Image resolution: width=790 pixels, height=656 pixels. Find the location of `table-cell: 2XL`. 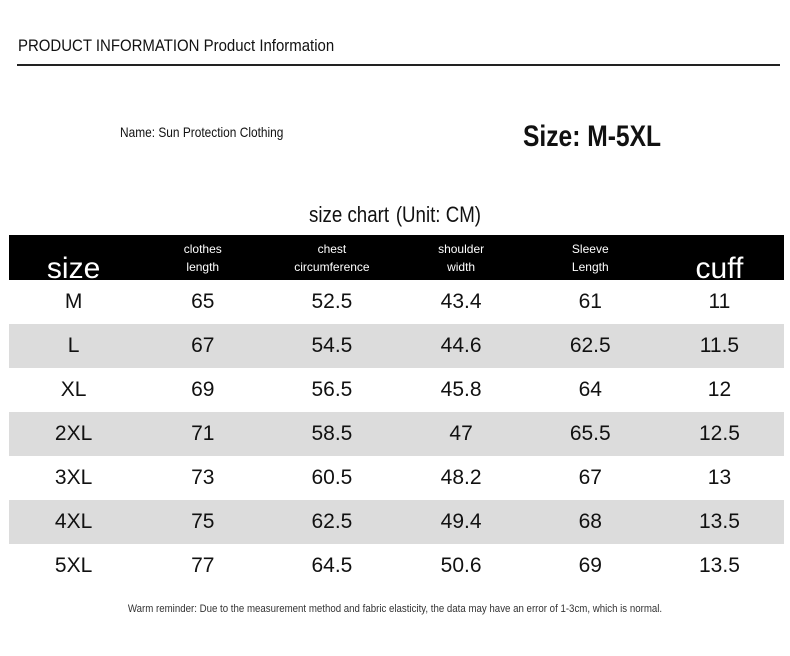

table-cell: 2XL is located at coordinates (73, 433).